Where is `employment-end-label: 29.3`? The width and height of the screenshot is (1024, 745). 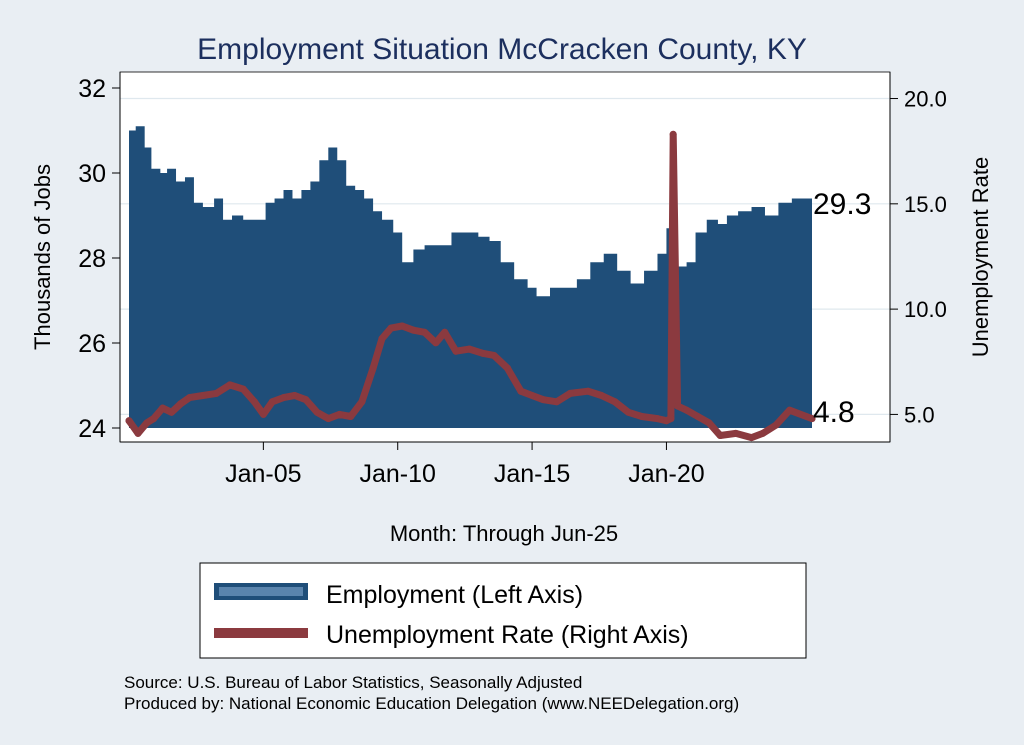 employment-end-label: 29.3 is located at coordinates (842, 204).